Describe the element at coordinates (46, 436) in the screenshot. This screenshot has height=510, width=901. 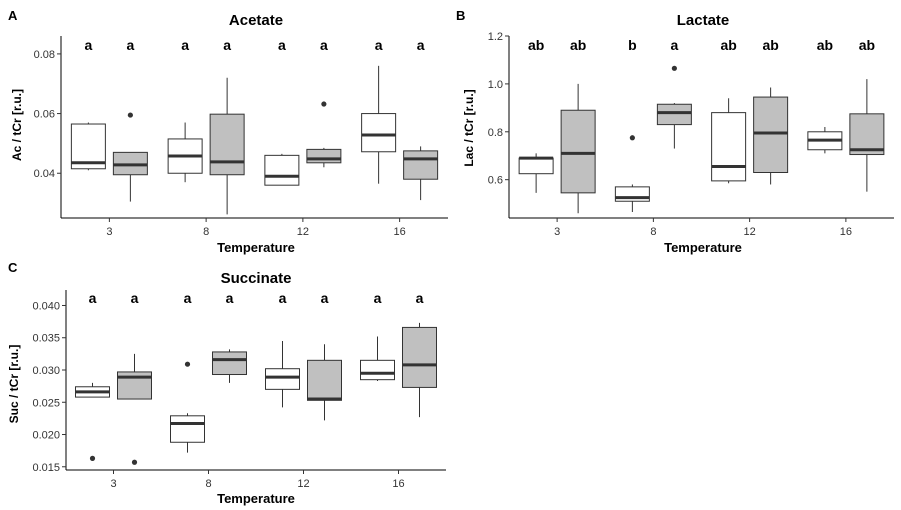
I see `y-tick-label: 0.020` at that location.